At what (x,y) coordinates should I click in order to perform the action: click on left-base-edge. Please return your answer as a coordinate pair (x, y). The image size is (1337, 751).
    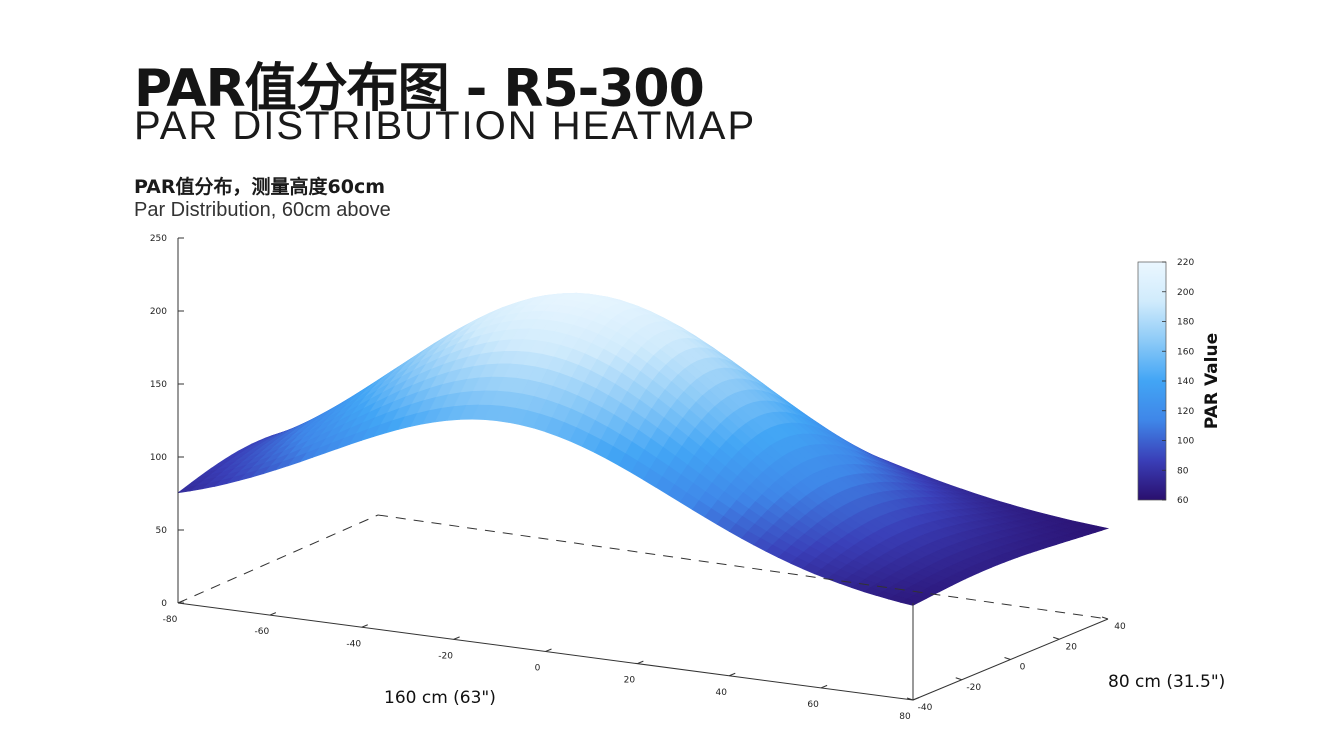
    Looking at the image, I should click on (278, 559).